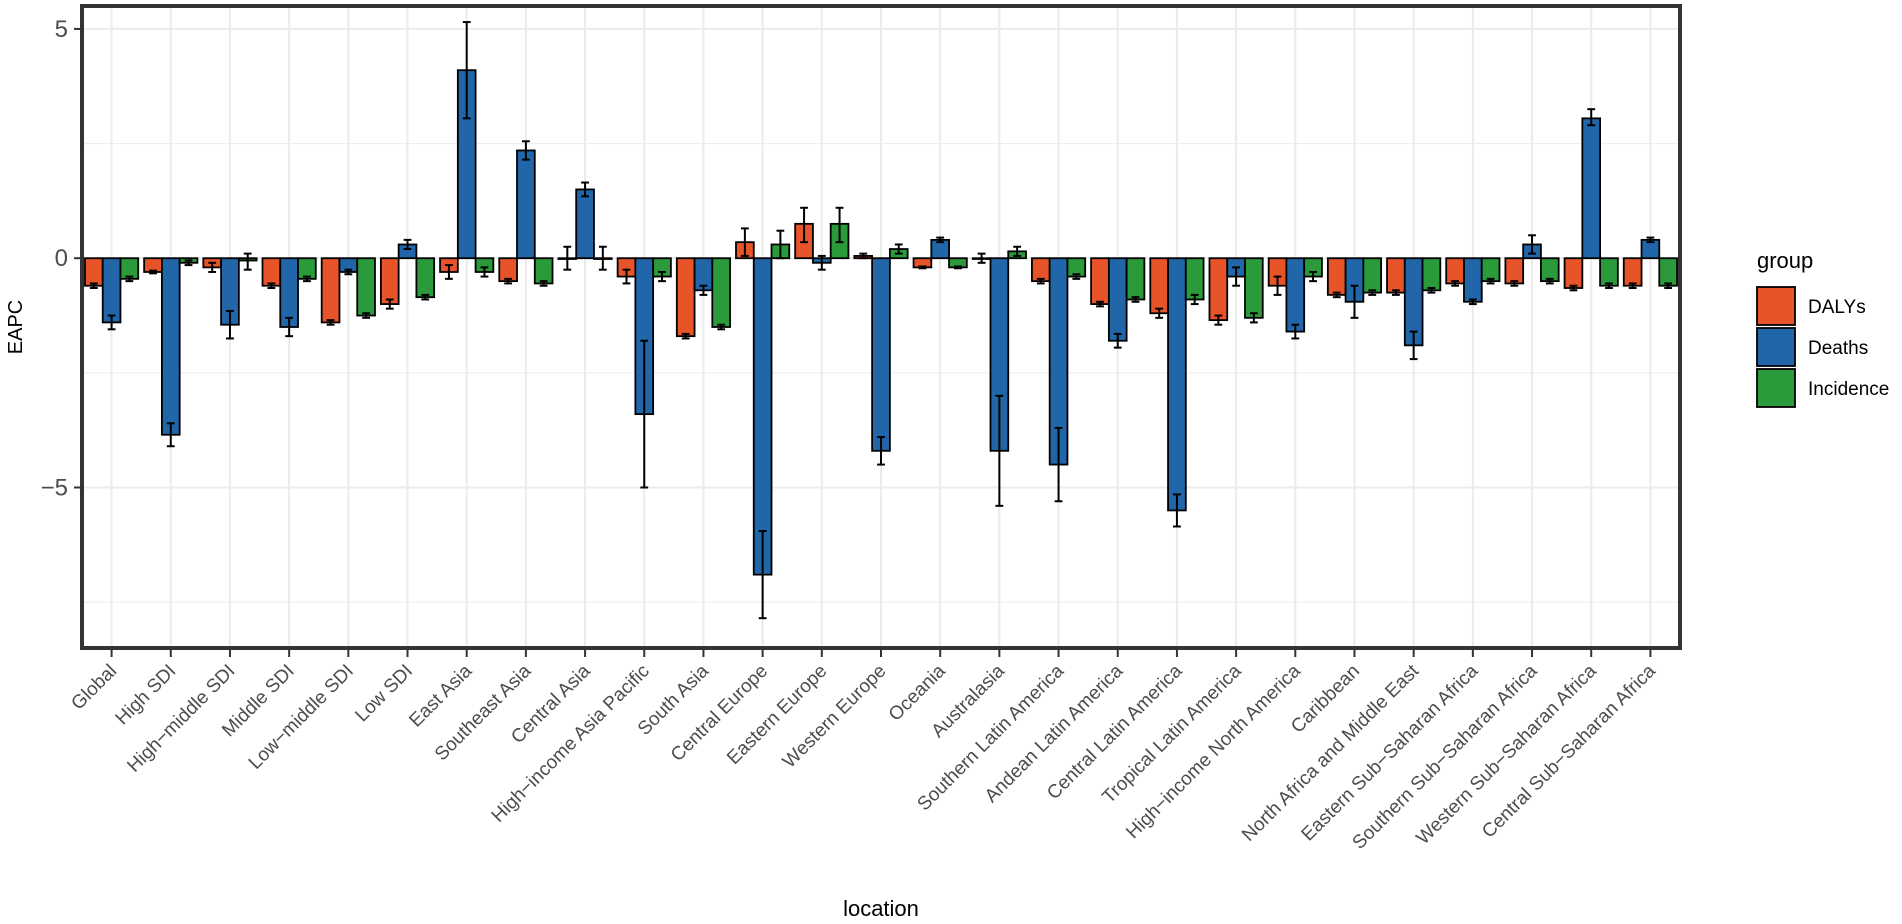 The image size is (1902, 924). I want to click on y-axis-title: EAPC, so click(16, 327).